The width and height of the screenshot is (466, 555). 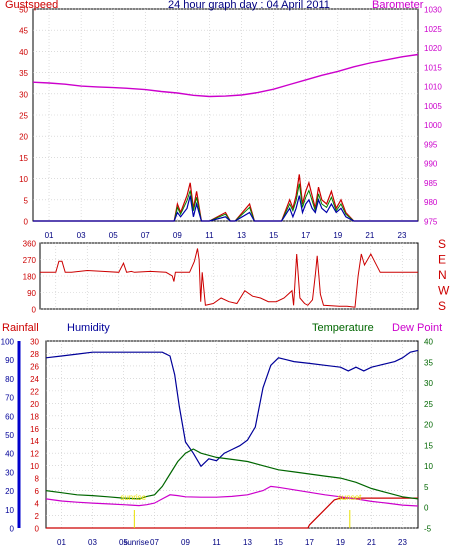 I want to click on rainfall-tick-label: 22, so click(x=34, y=391).